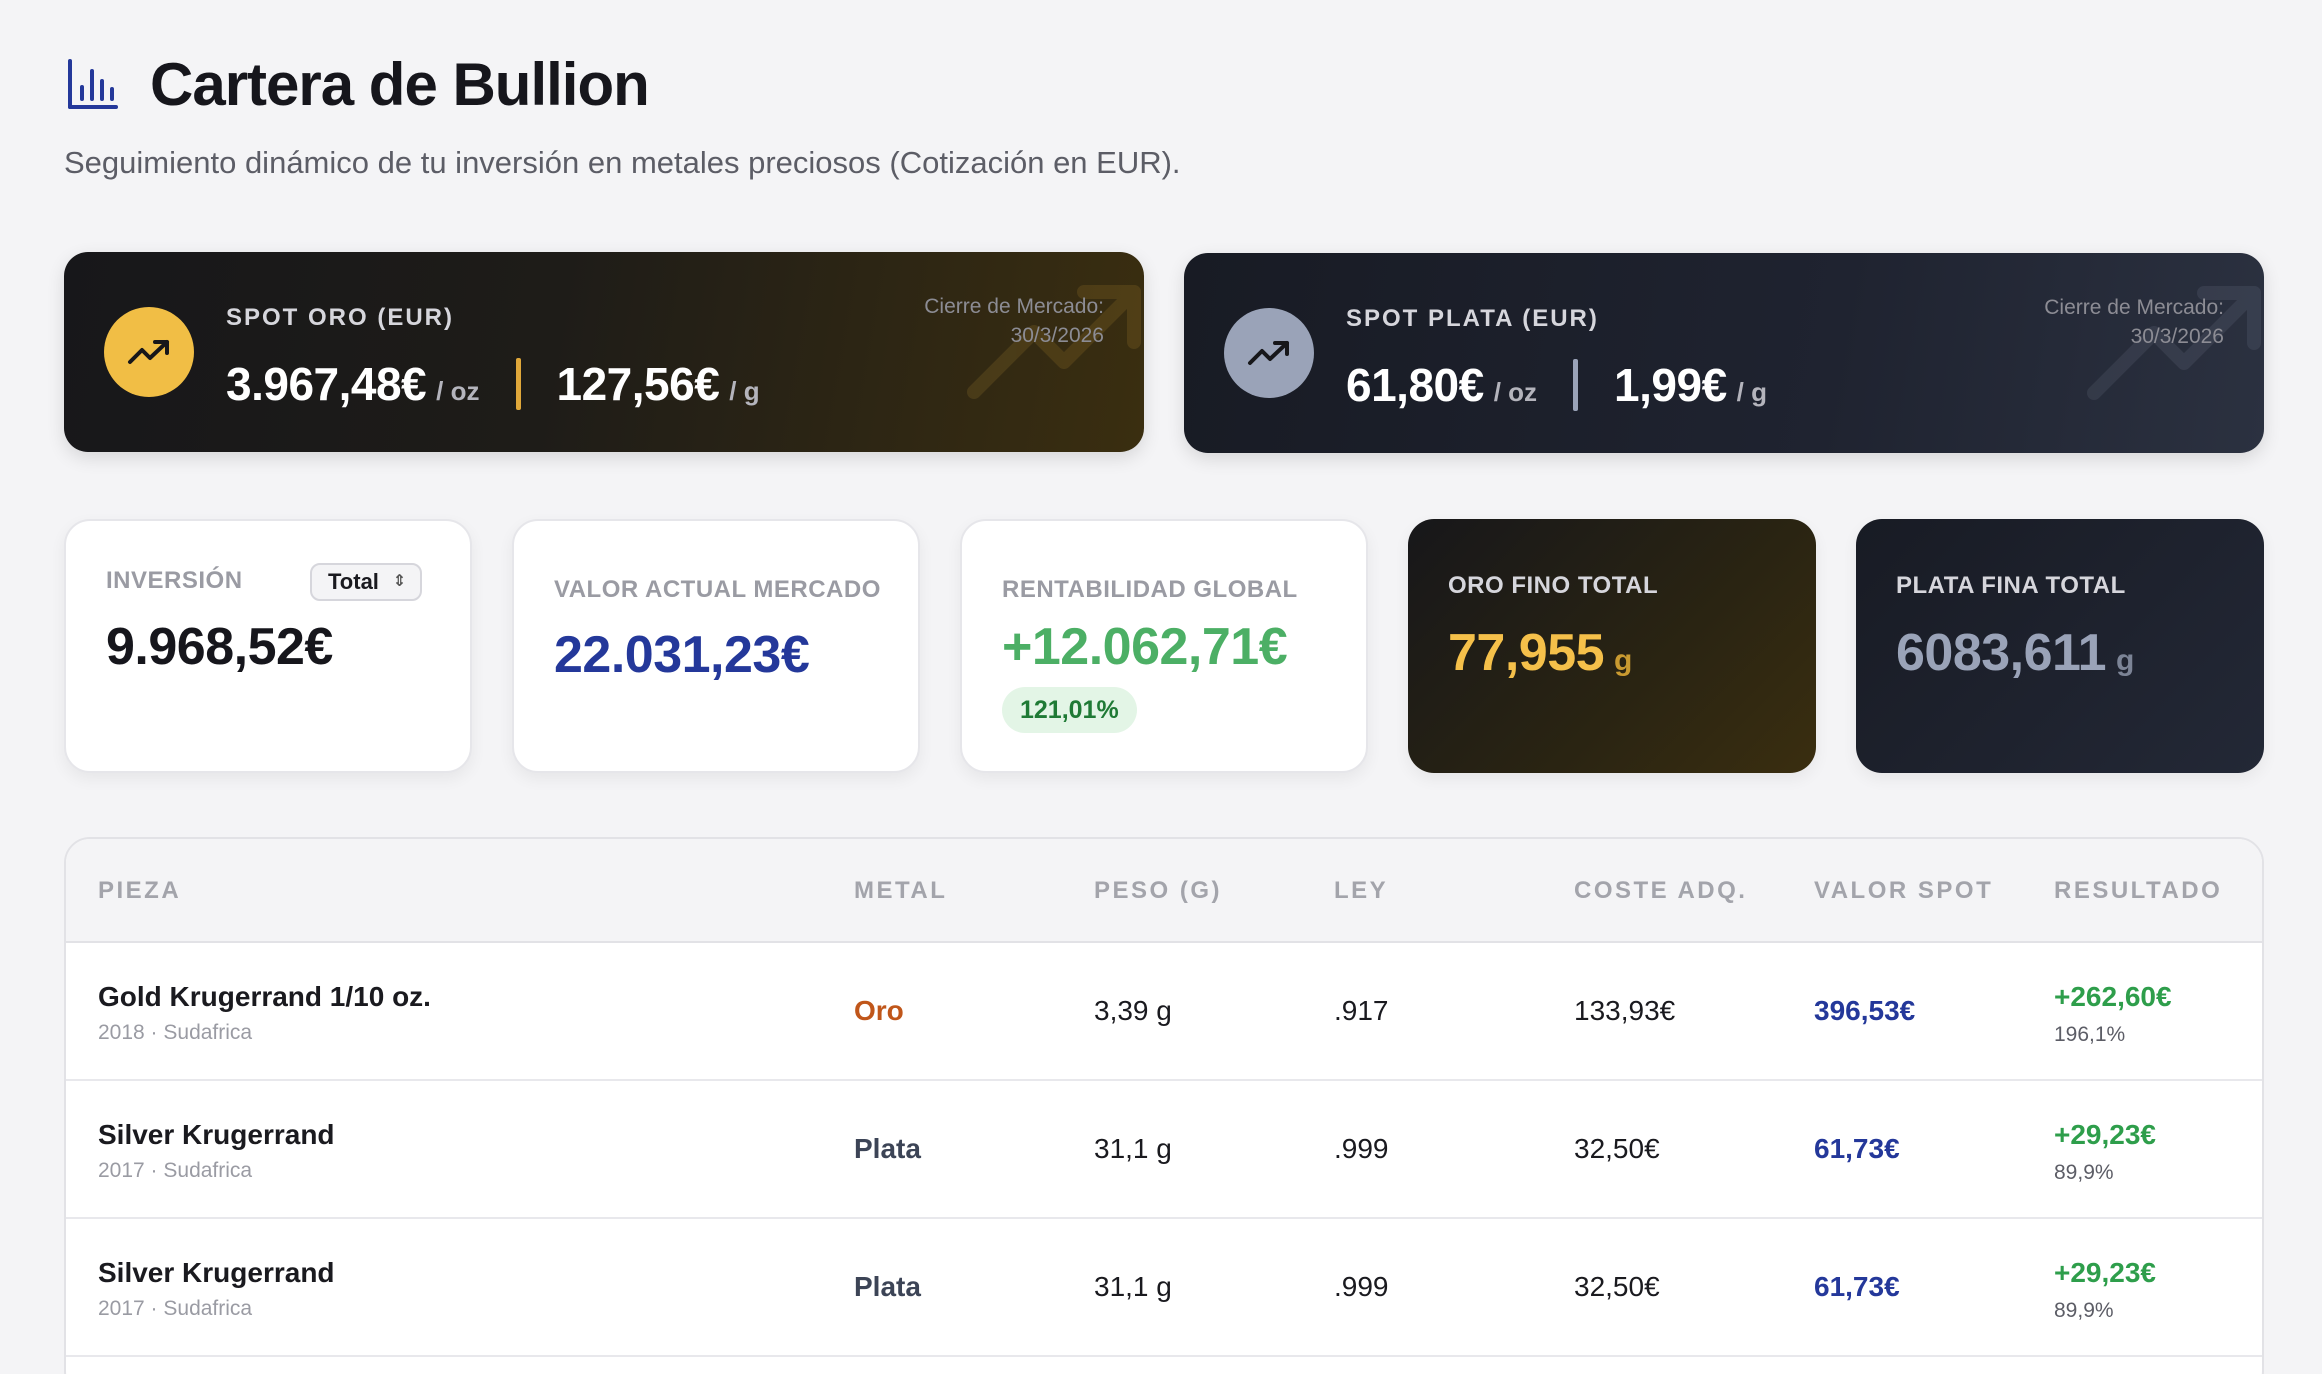 The width and height of the screenshot is (2322, 1374). Describe the element at coordinates (340, 317) in the screenshot. I see `spot-gold-label: SPOT ORO (EUR)` at that location.